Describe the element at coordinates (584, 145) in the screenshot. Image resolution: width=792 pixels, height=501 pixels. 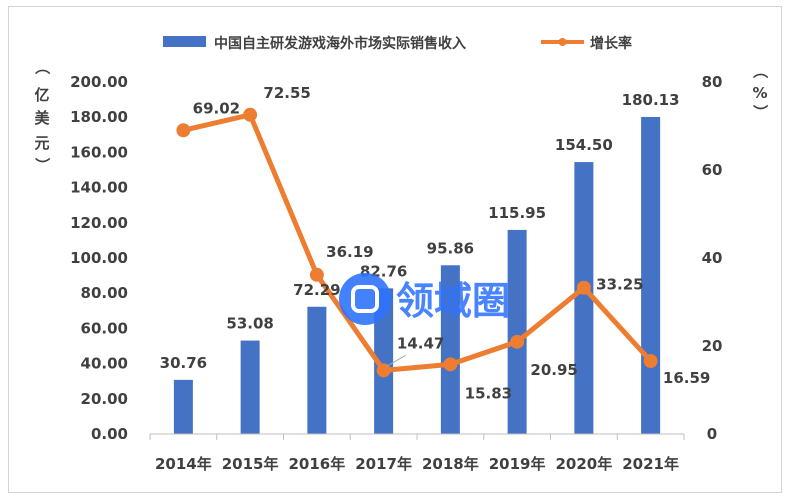
I see `bar-data-label: 154.50` at that location.